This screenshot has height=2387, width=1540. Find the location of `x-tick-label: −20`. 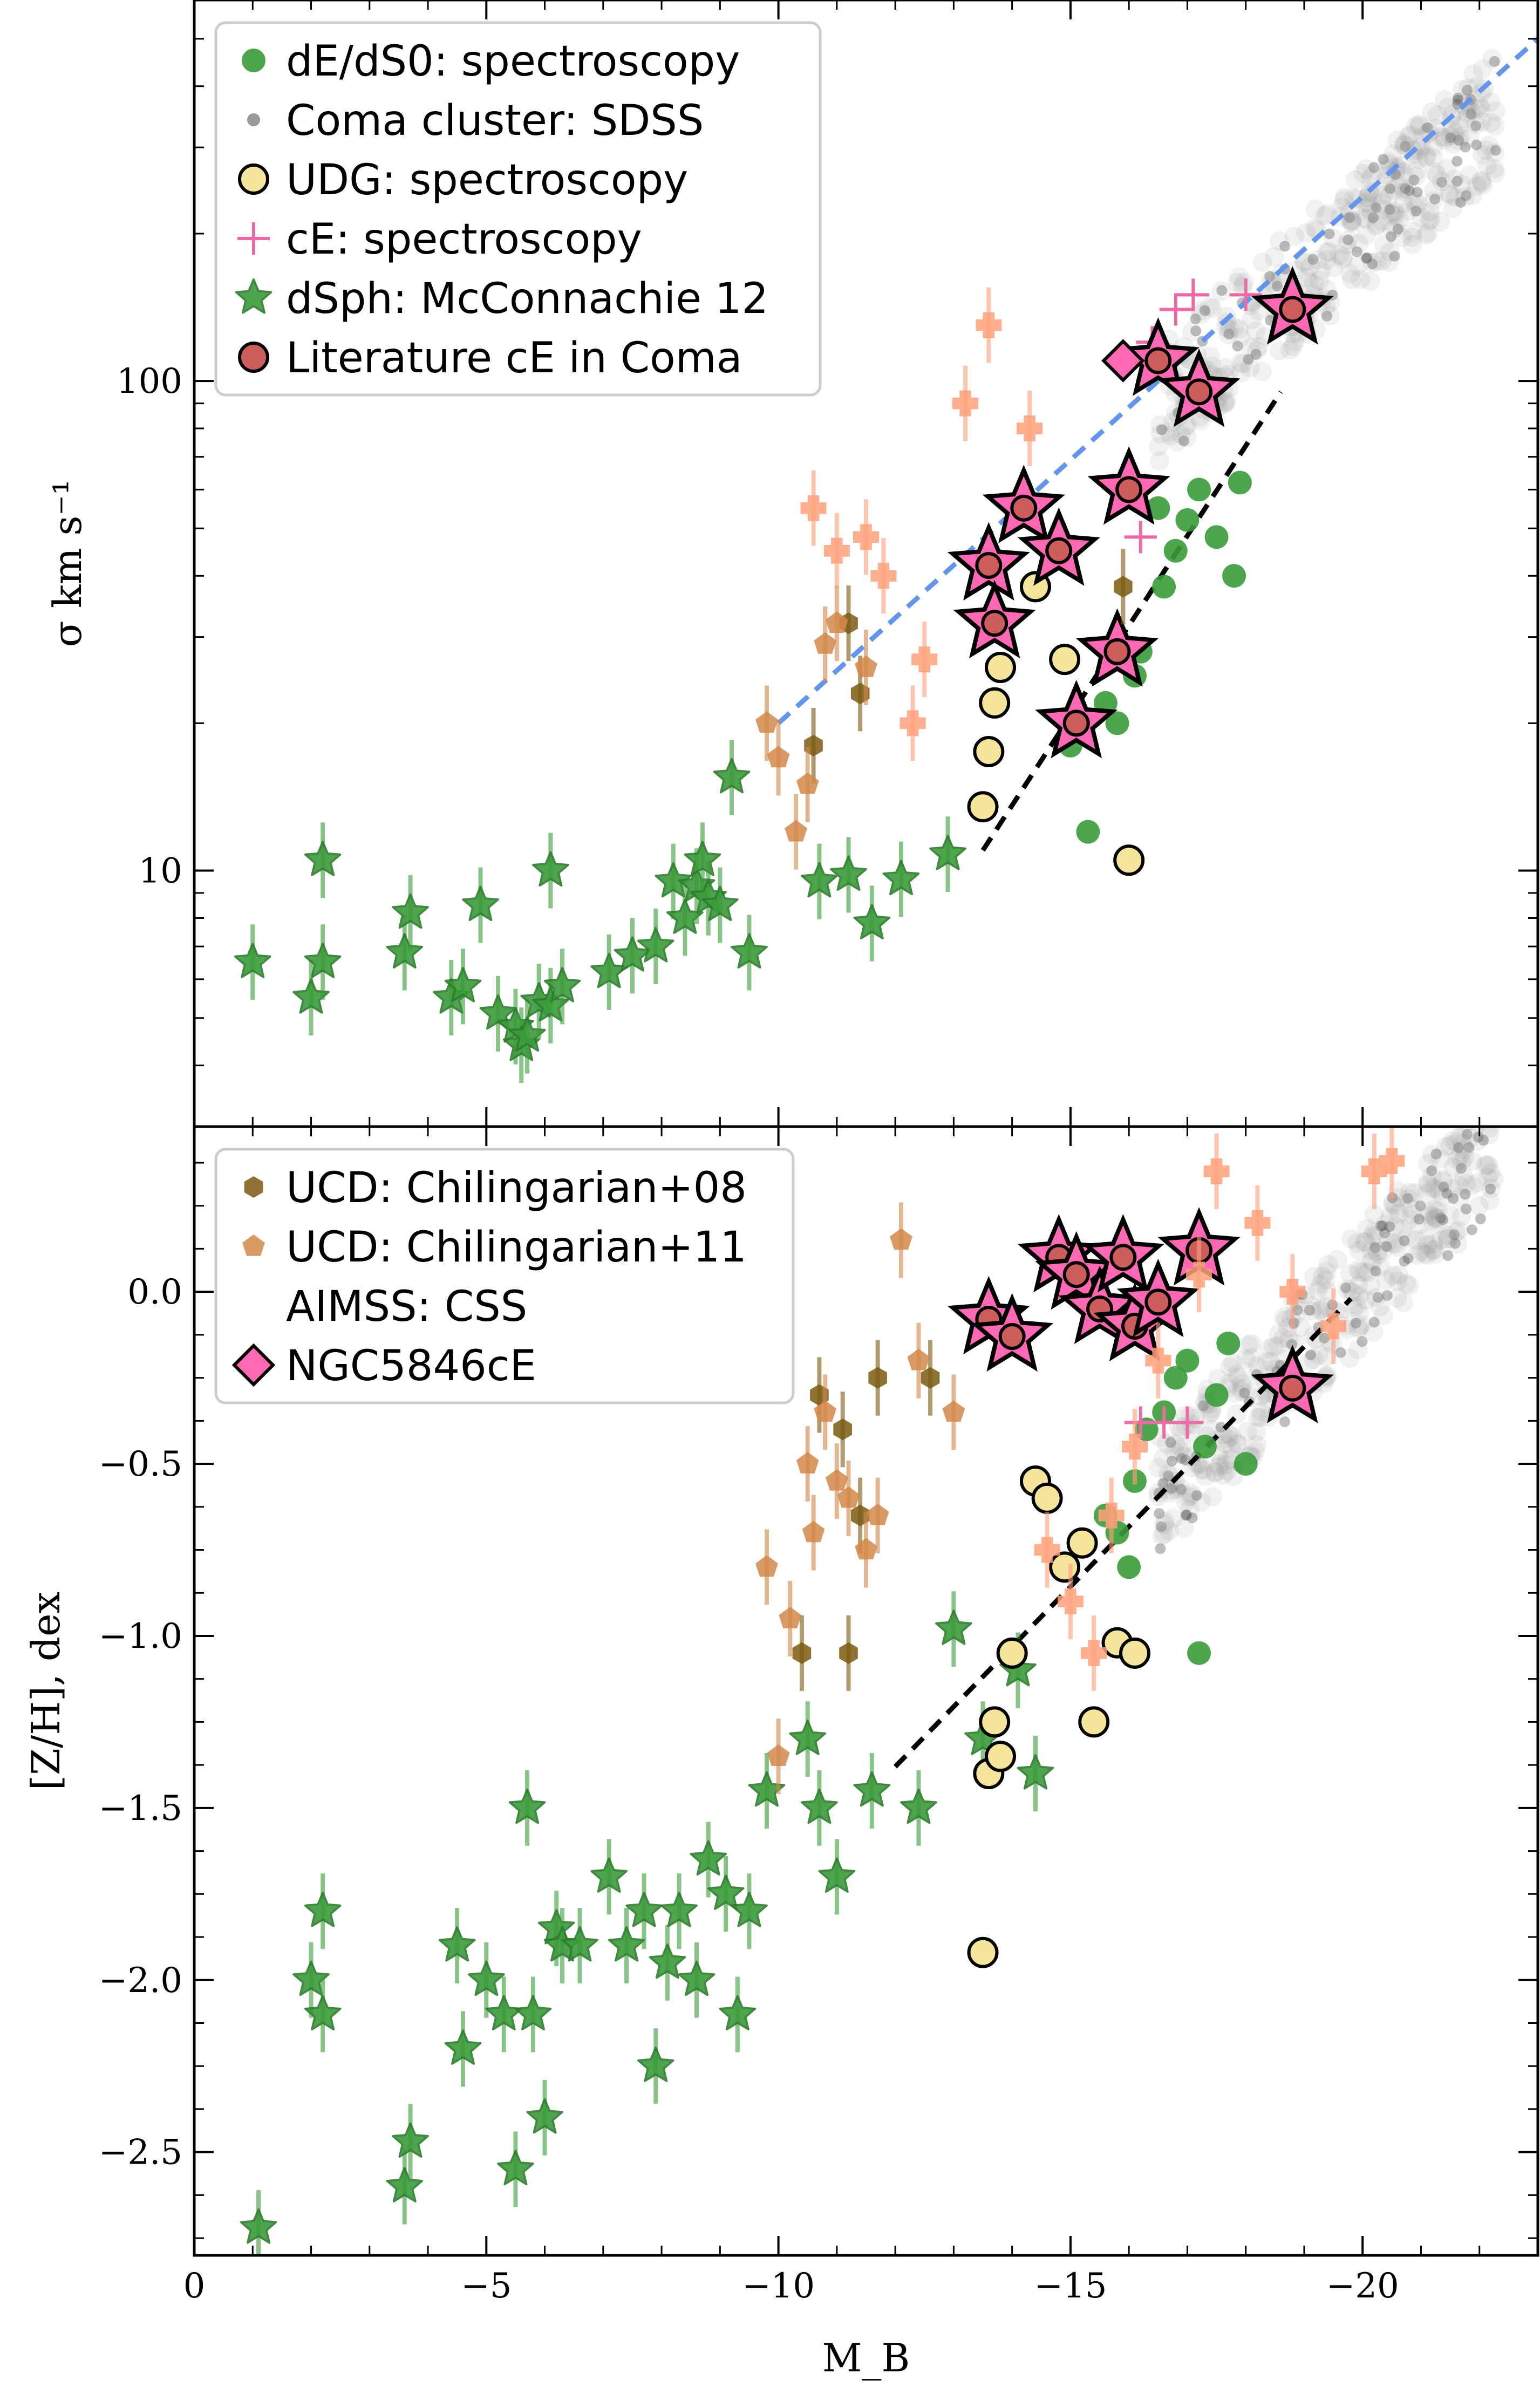

x-tick-label: −20 is located at coordinates (1362, 2286).